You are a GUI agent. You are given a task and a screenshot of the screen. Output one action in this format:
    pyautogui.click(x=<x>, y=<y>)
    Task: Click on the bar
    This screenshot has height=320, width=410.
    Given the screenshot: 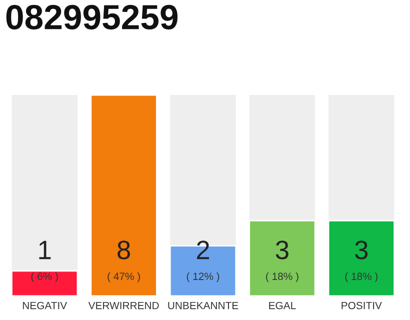 What is the action you would take?
    pyautogui.click(x=44, y=283)
    